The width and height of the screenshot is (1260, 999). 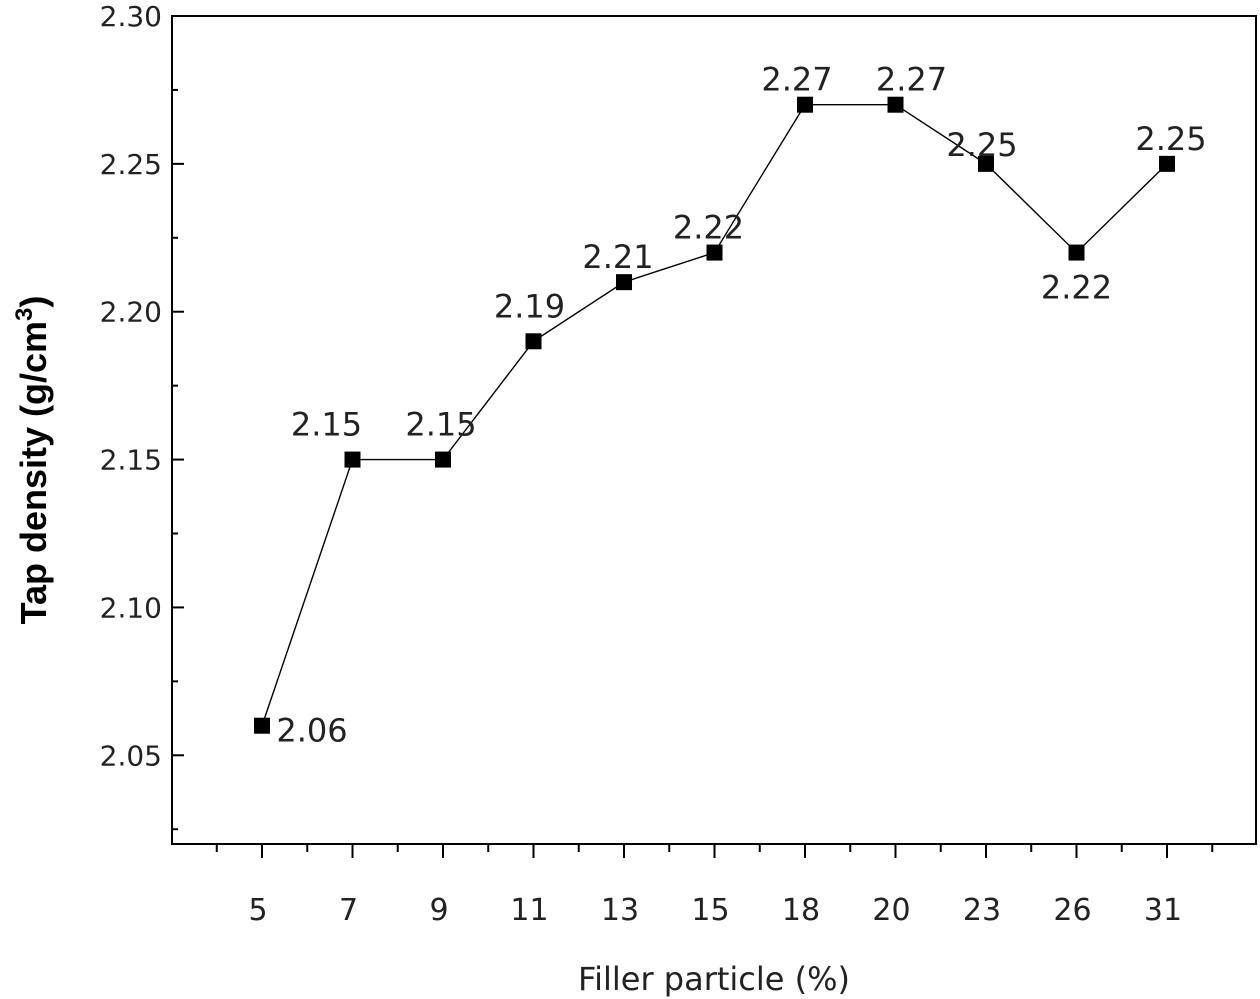 What do you see at coordinates (131, 607) in the screenshot?
I see `y-tick-label: 2.10` at bounding box center [131, 607].